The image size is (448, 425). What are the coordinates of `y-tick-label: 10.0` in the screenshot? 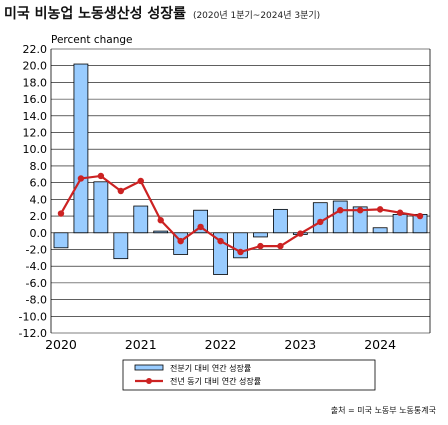 It's located at (35, 149).